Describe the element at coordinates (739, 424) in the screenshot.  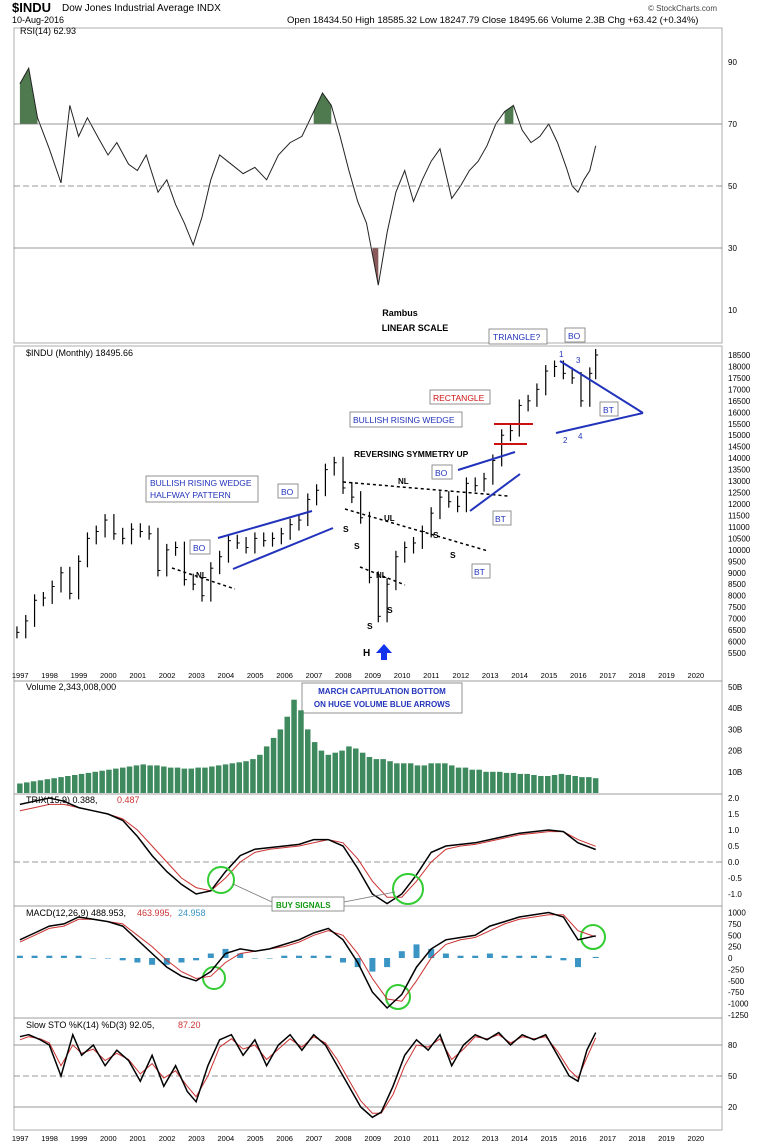
I see `price-tick-label: 15500` at that location.